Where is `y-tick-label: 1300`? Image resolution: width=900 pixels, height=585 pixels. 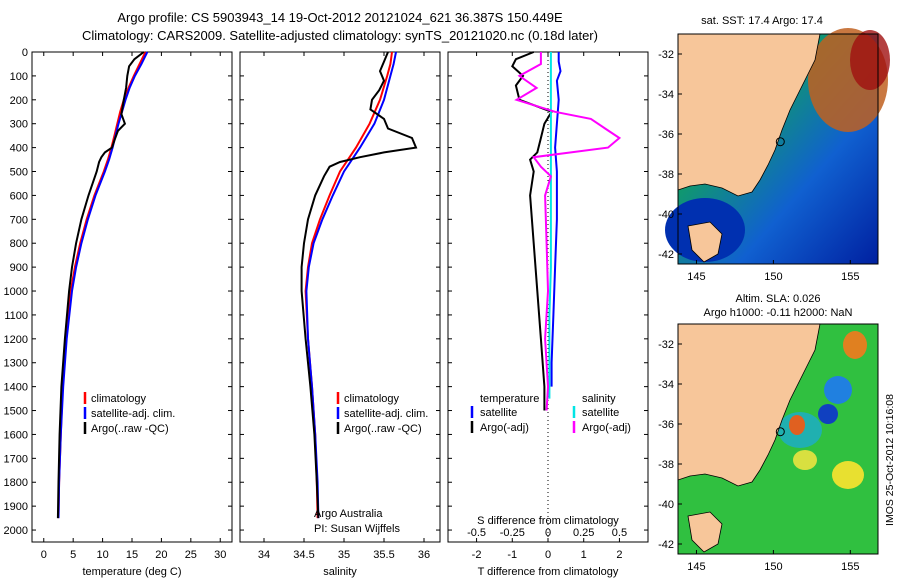 y-tick-label: 1300 is located at coordinates (16, 364).